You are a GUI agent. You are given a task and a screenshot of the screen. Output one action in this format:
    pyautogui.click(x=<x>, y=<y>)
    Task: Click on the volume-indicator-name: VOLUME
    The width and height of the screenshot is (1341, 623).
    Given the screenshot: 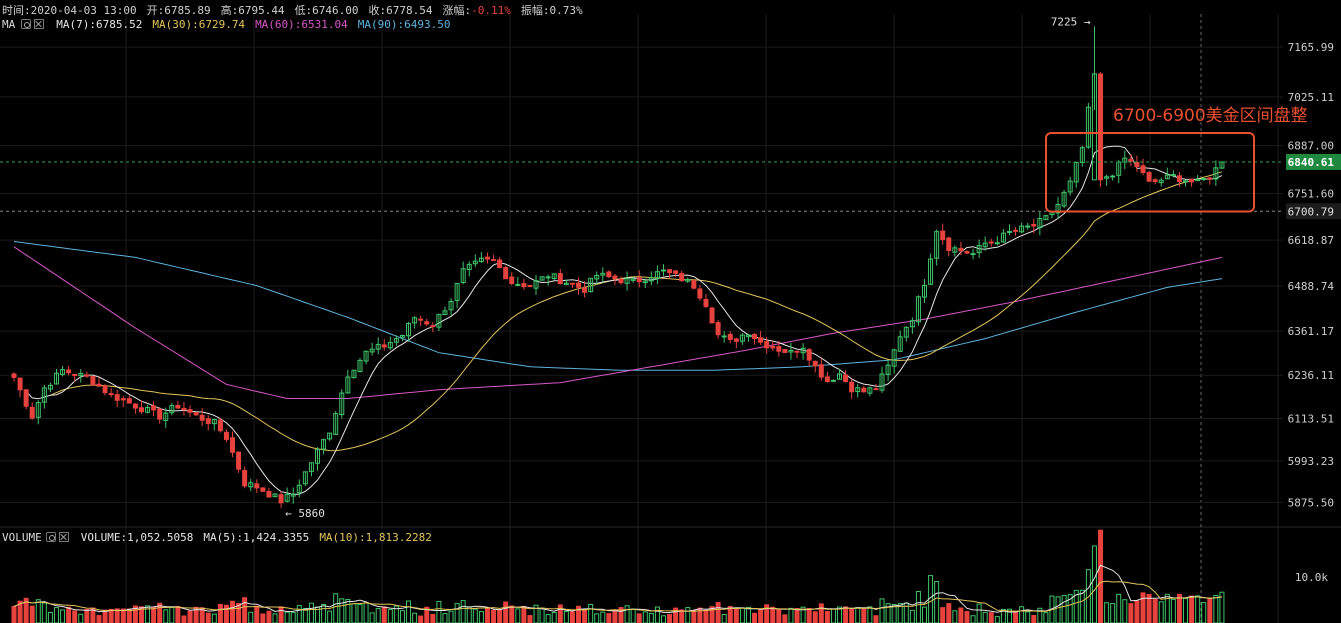 What is the action you would take?
    pyautogui.click(x=22, y=537)
    